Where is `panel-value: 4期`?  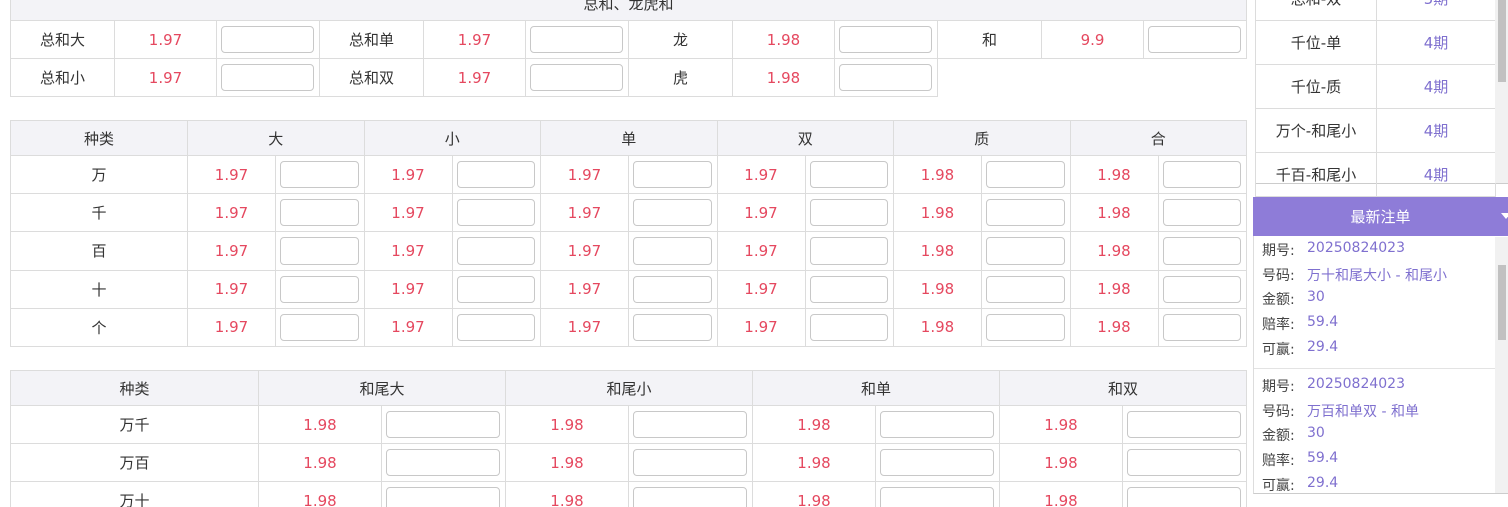 panel-value: 4期 is located at coordinates (1436, 174).